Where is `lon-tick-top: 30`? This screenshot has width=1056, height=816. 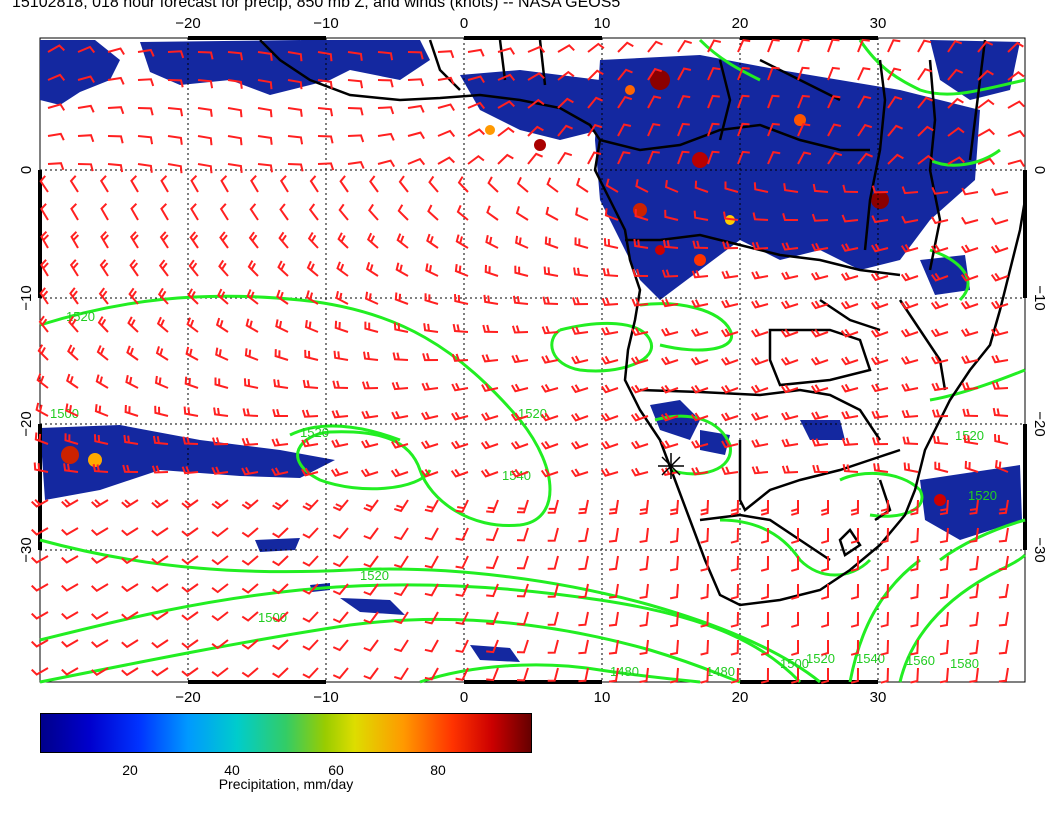 lon-tick-top: 30 is located at coordinates (878, 23).